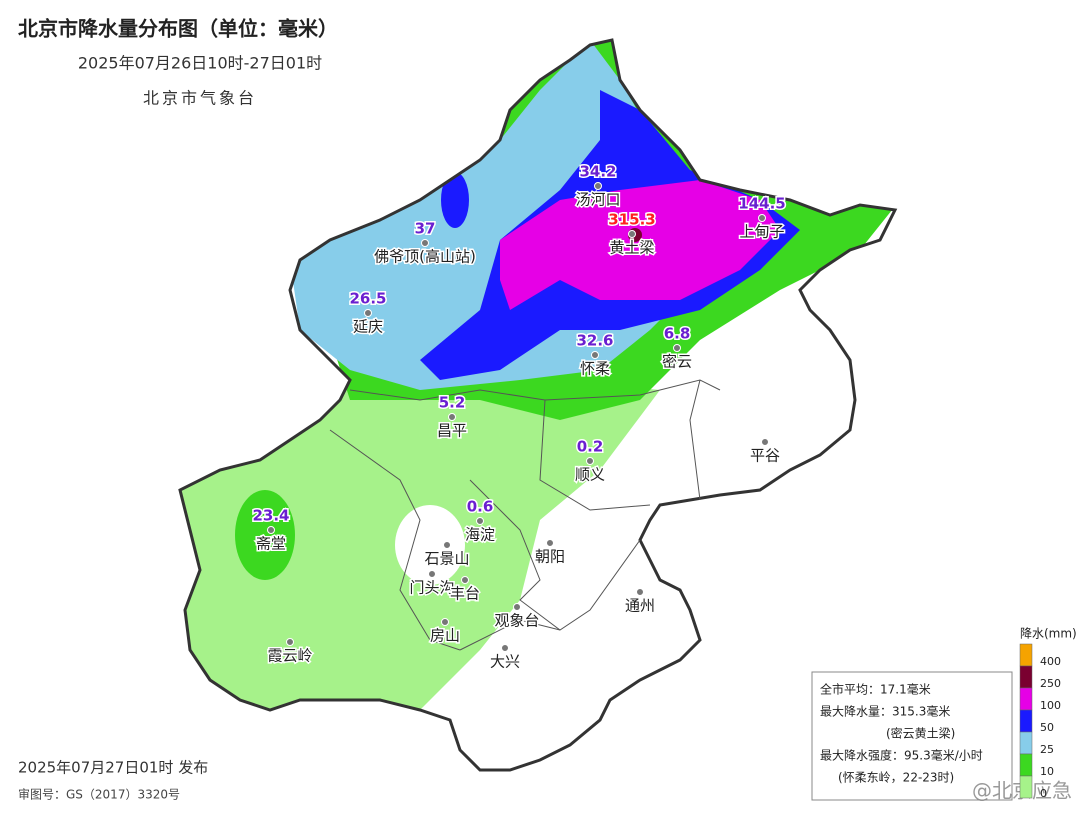  What do you see at coordinates (885, 711) in the screenshot?
I see `info-line: 最大降水量：315.3毫米` at bounding box center [885, 711].